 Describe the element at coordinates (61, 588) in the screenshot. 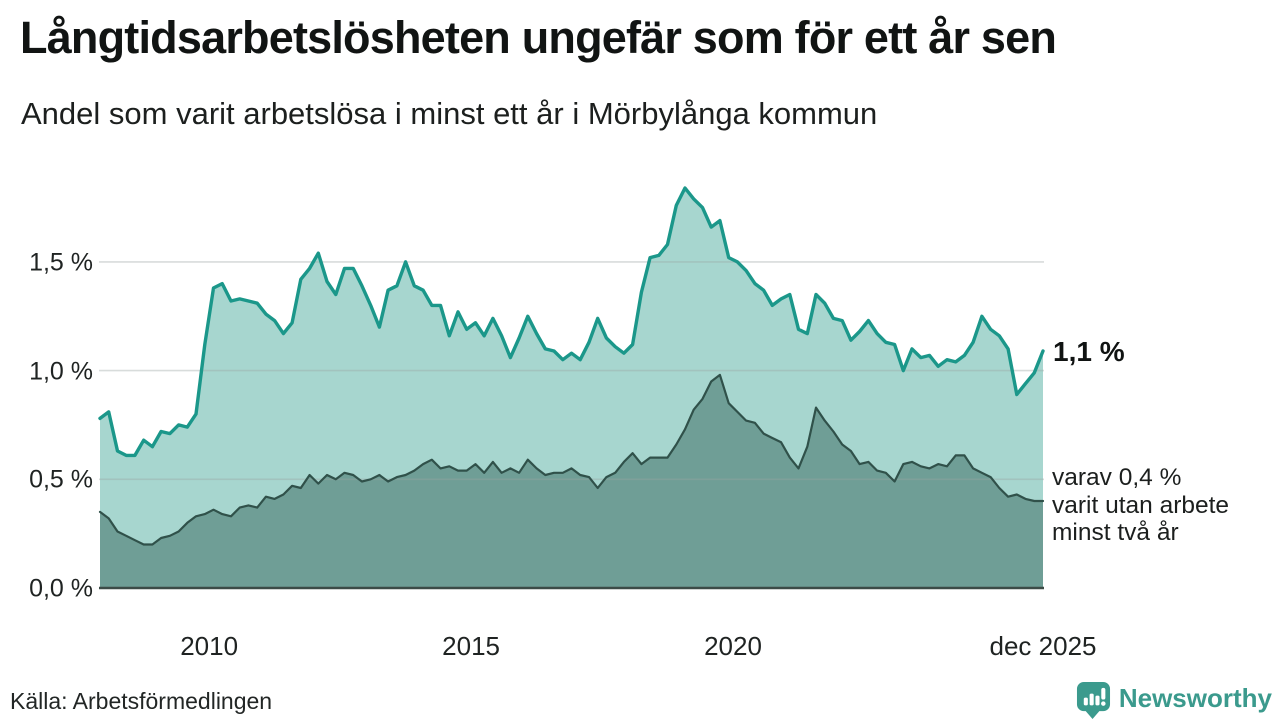

I see `y-axis-tick-label: 0,0 %` at that location.